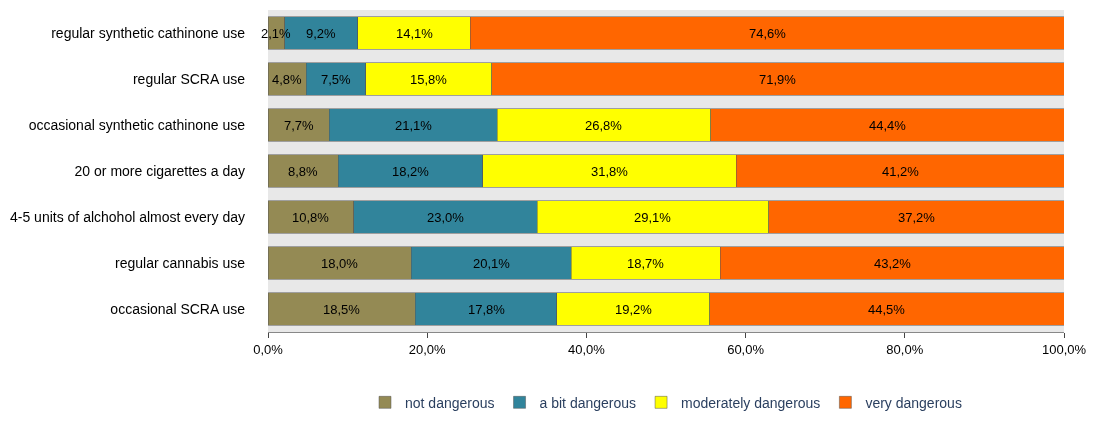 The width and height of the screenshot is (1096, 429). What do you see at coordinates (588, 402) in the screenshot?
I see `legend-label: a bit dangerous` at bounding box center [588, 402].